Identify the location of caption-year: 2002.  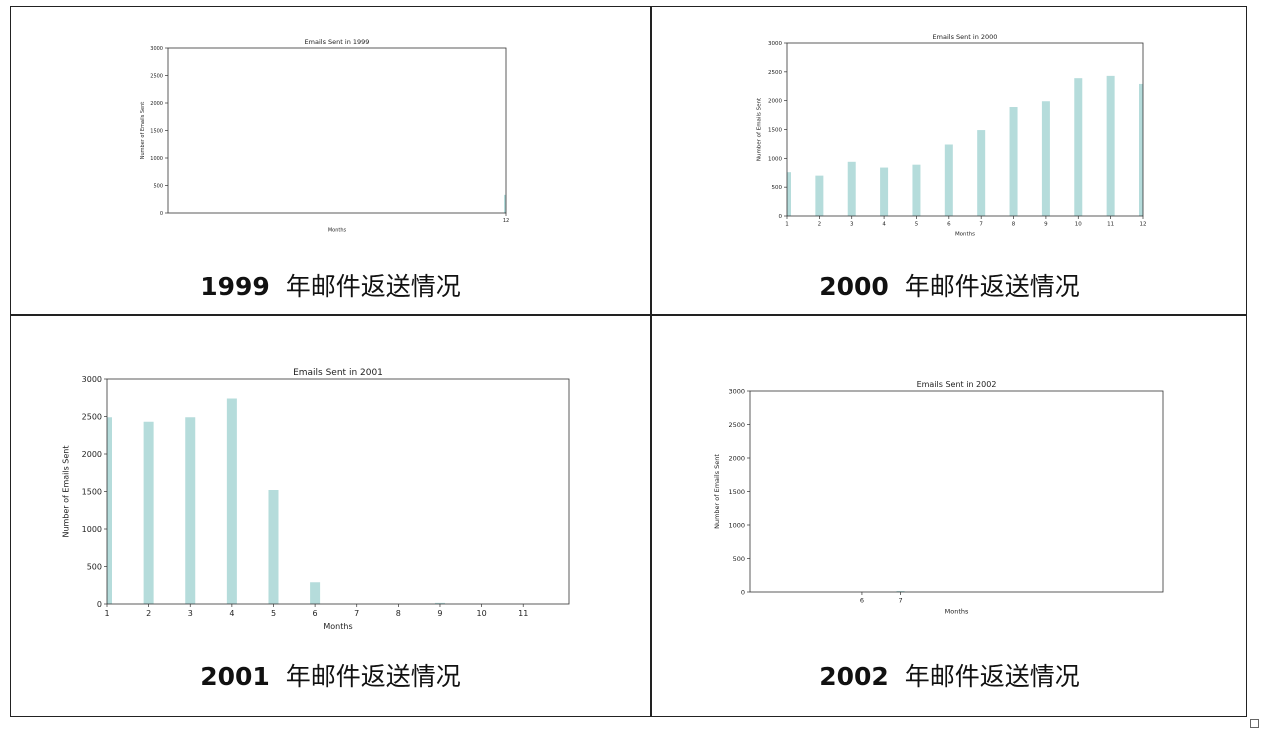
(854, 676).